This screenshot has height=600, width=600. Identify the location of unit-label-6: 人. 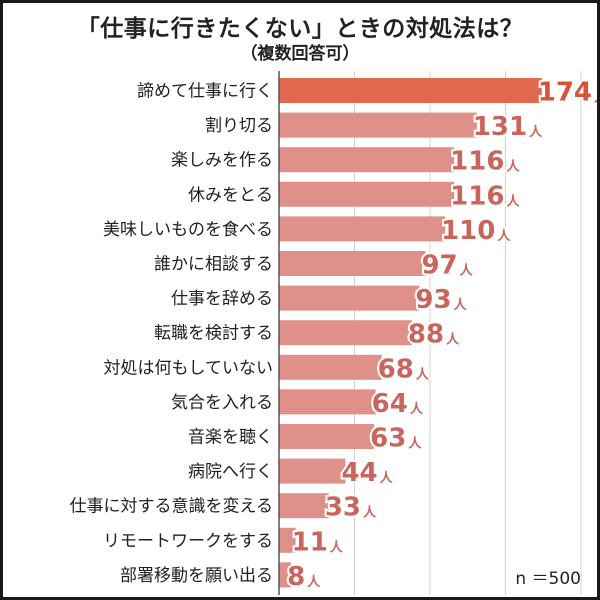
(461, 305).